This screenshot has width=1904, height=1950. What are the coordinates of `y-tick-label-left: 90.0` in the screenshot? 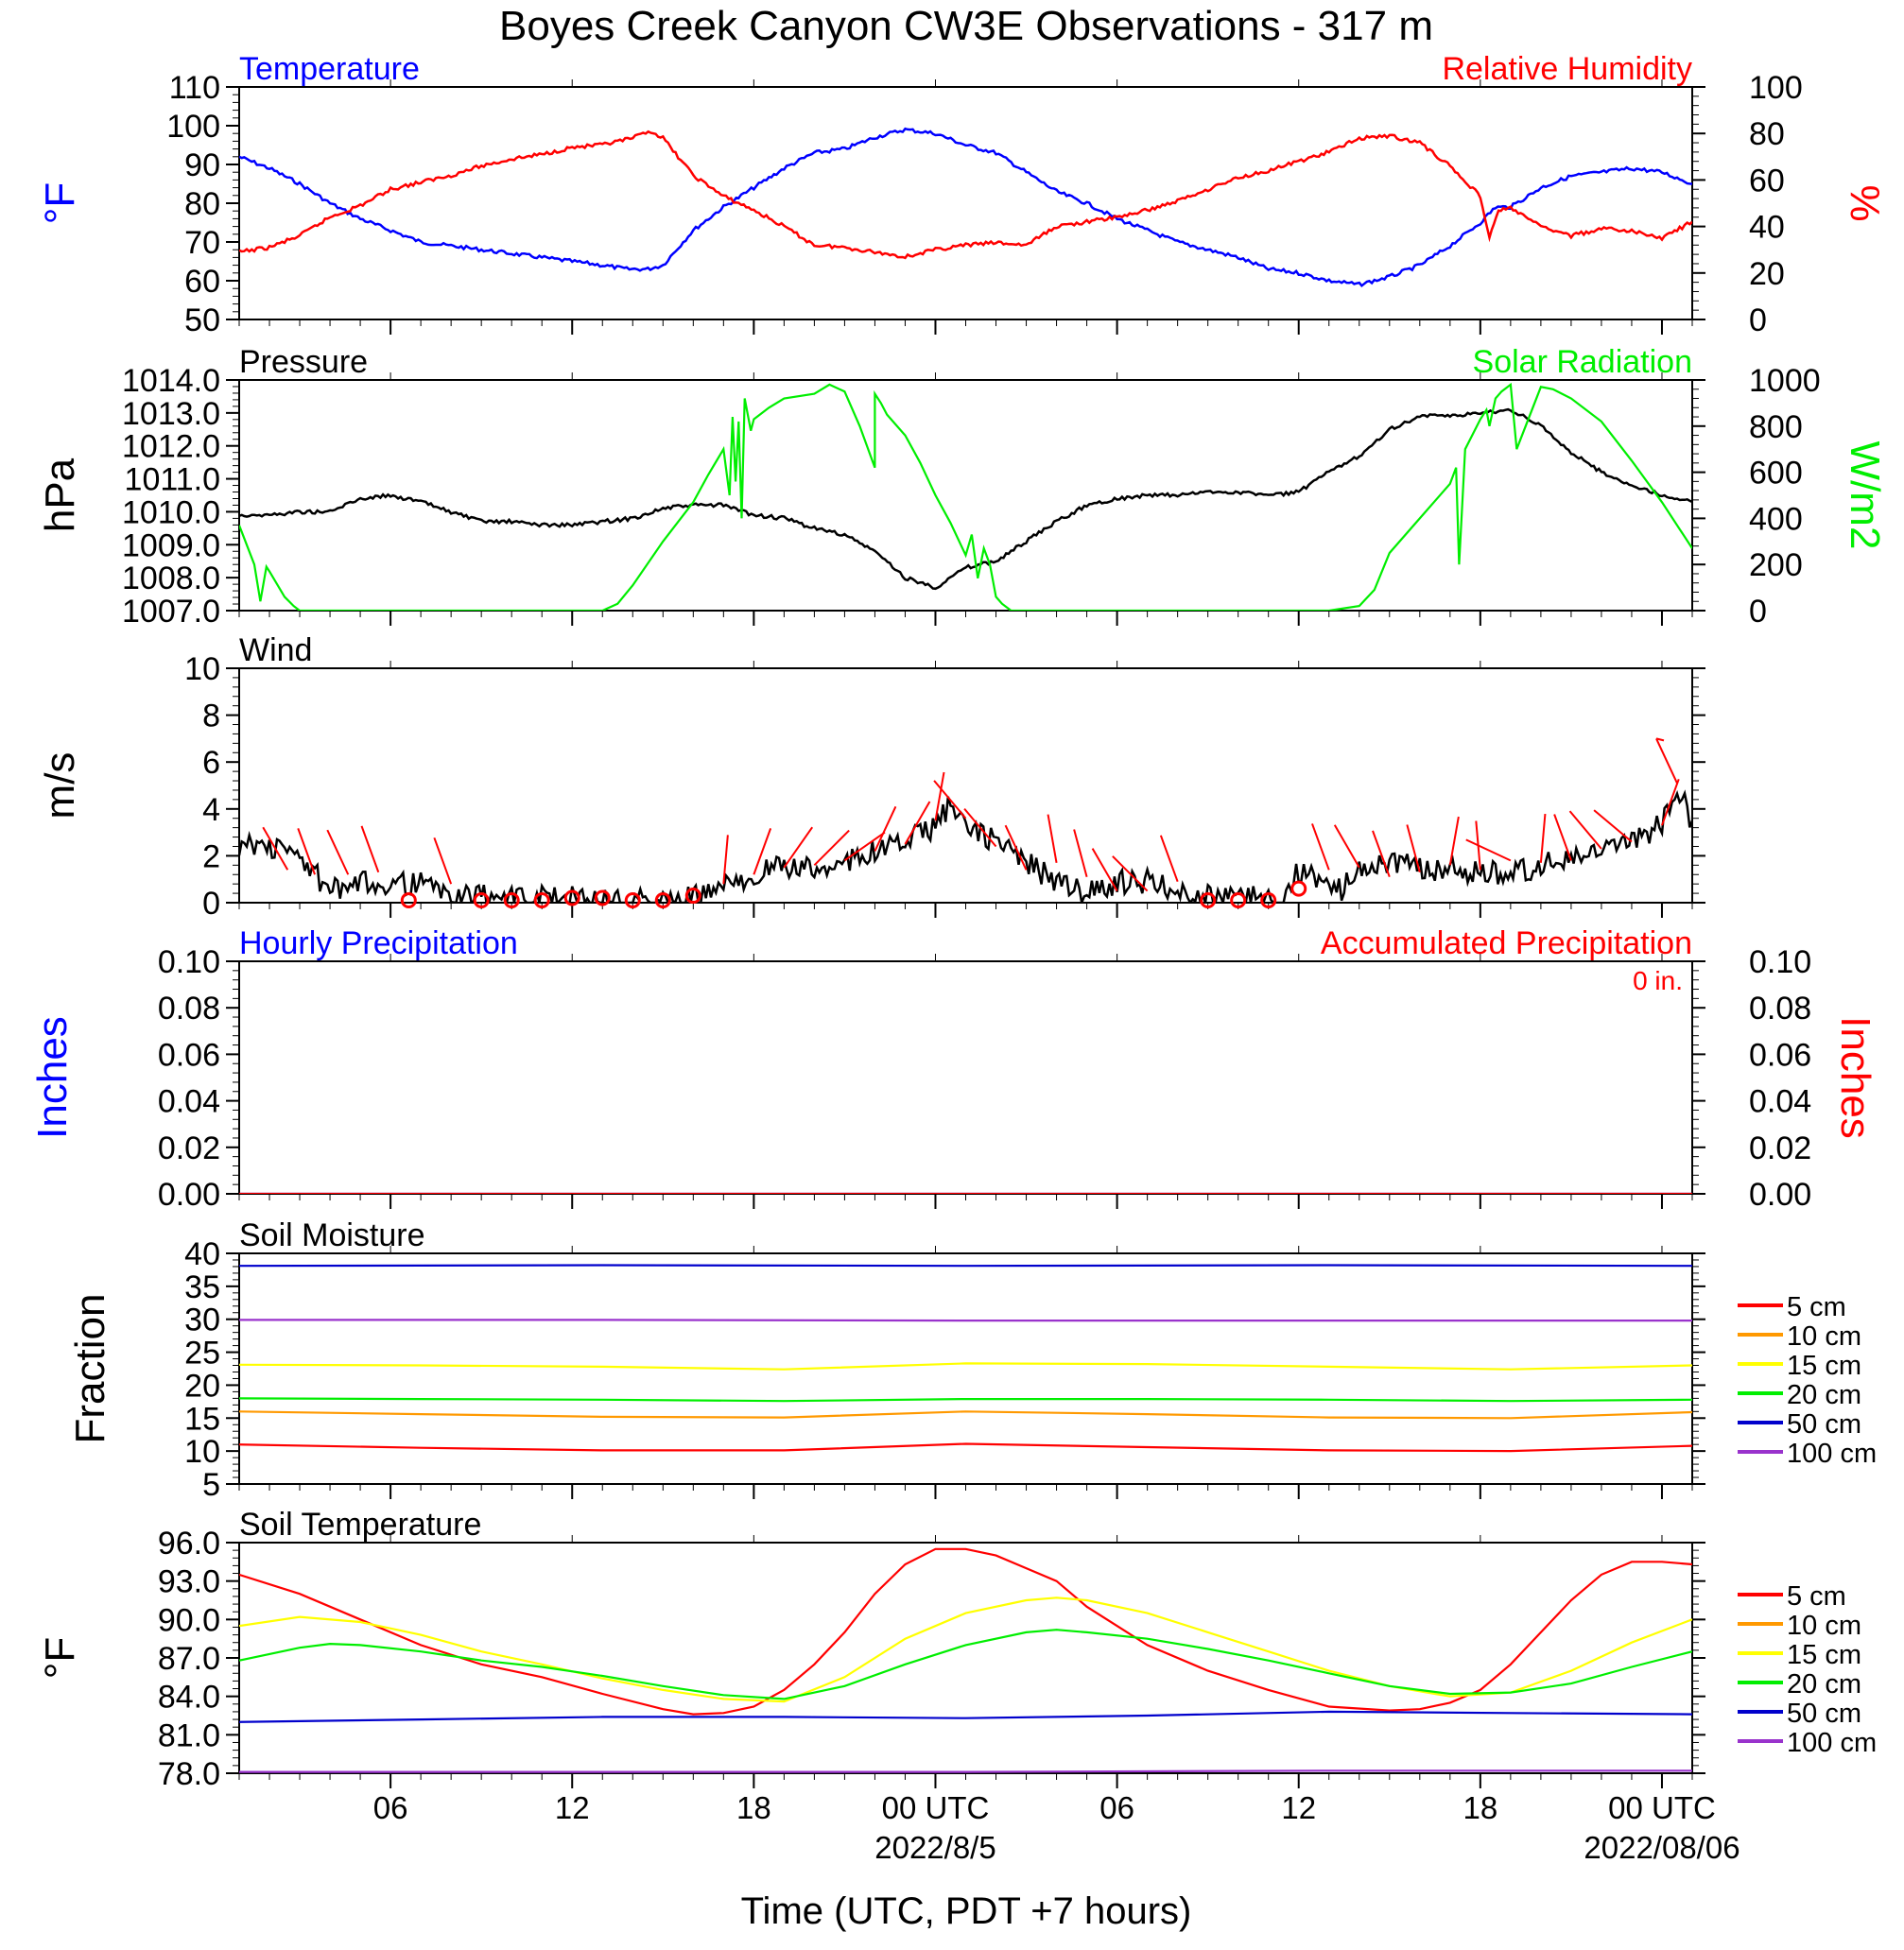 It's located at (189, 1620).